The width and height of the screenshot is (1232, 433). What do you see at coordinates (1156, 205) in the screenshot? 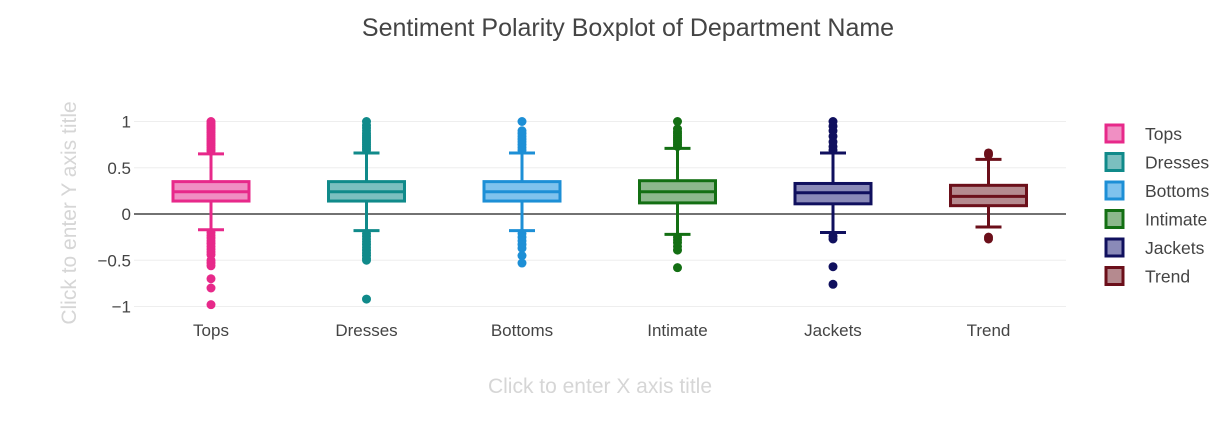
I see `legend: Tops Dresses Bottoms Intimate Jackets Trend` at bounding box center [1156, 205].